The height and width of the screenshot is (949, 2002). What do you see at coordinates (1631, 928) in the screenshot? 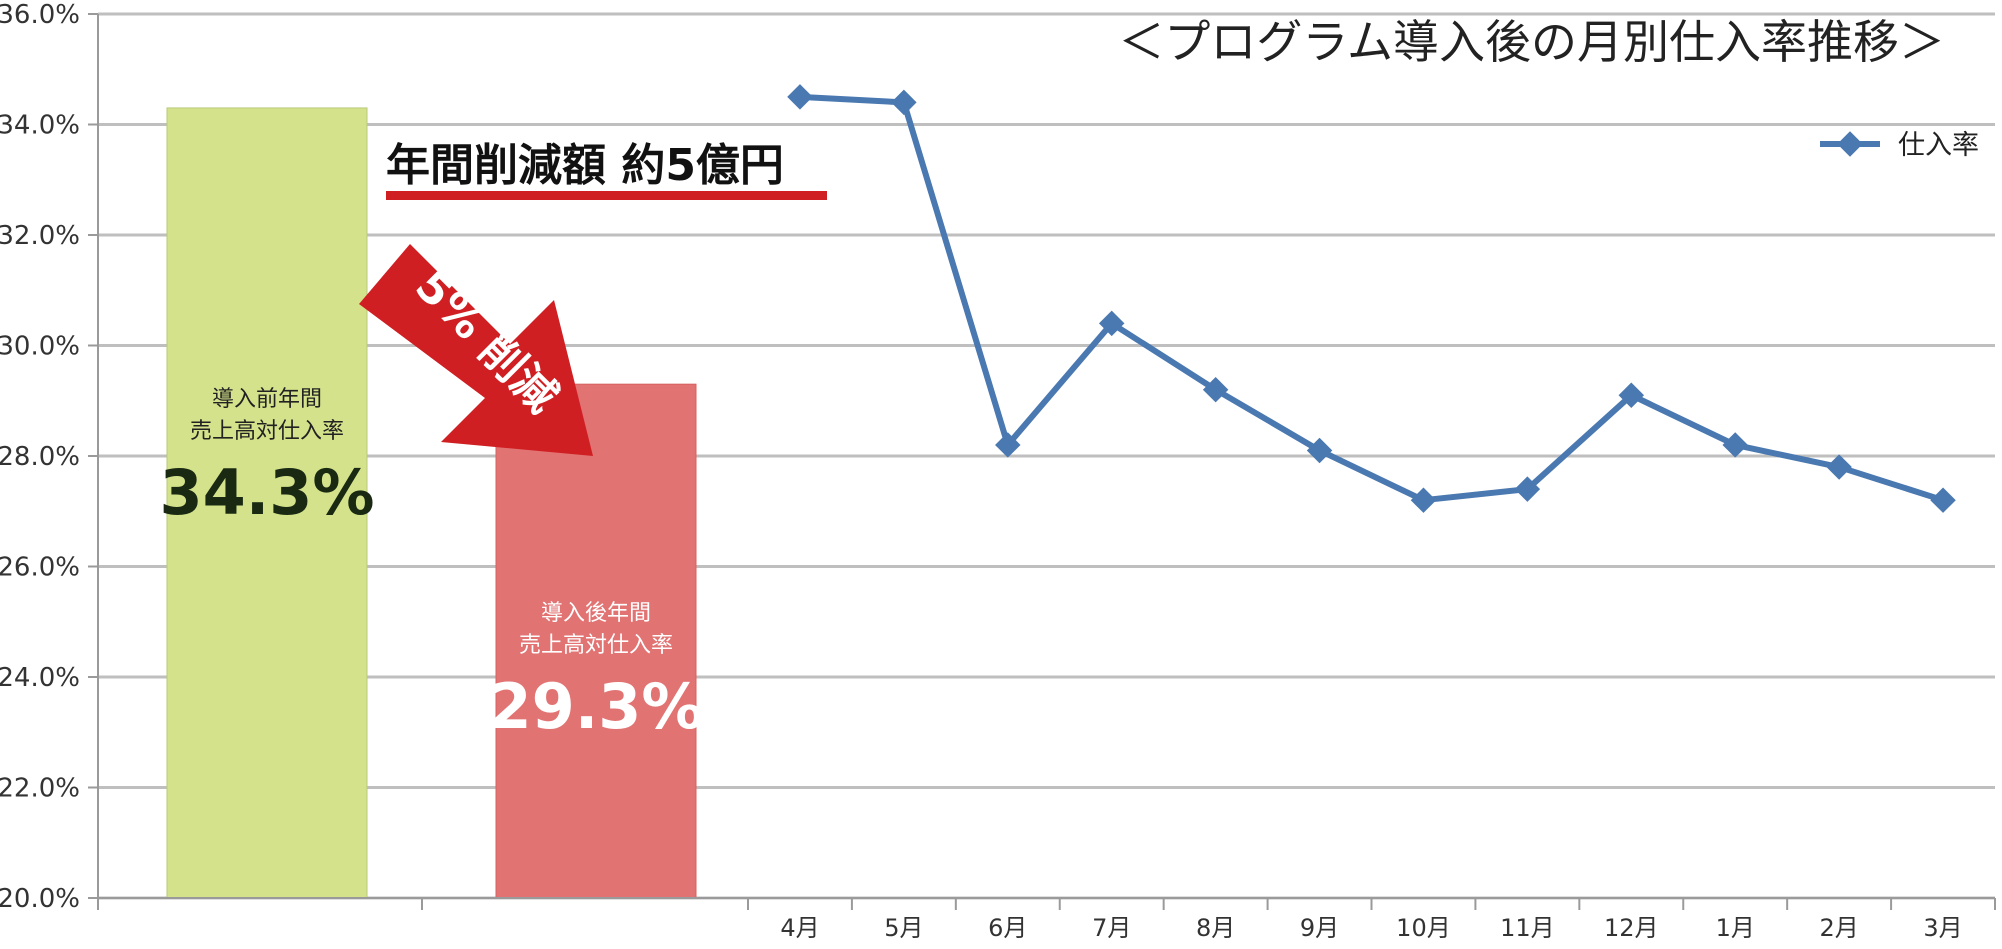
I see `x-tick-label: 12月` at bounding box center [1631, 928].